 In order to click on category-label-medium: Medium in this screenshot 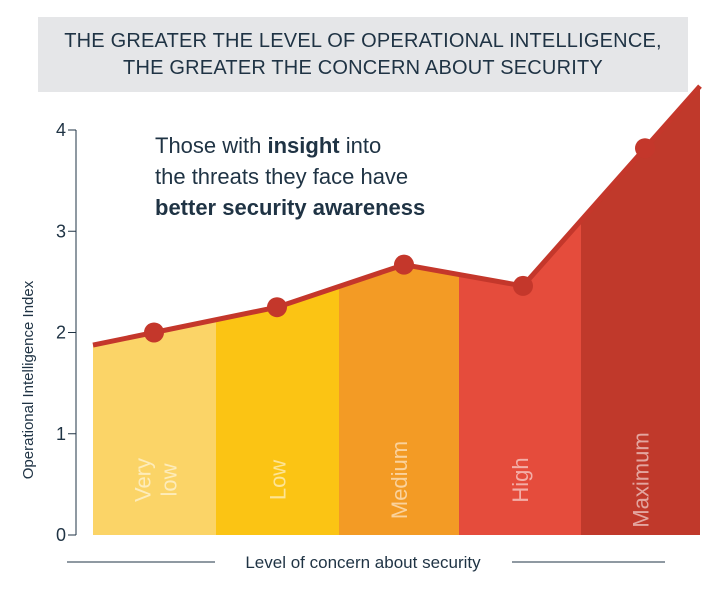, I will do `click(399, 480)`.